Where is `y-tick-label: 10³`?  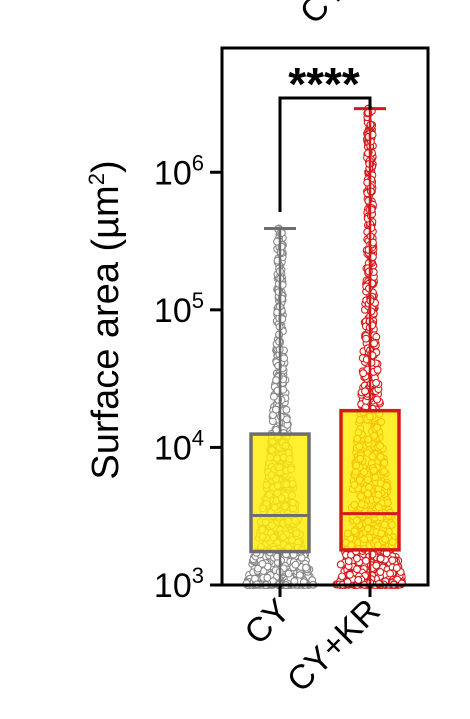
y-tick-label: 10³ is located at coordinates (179, 584).